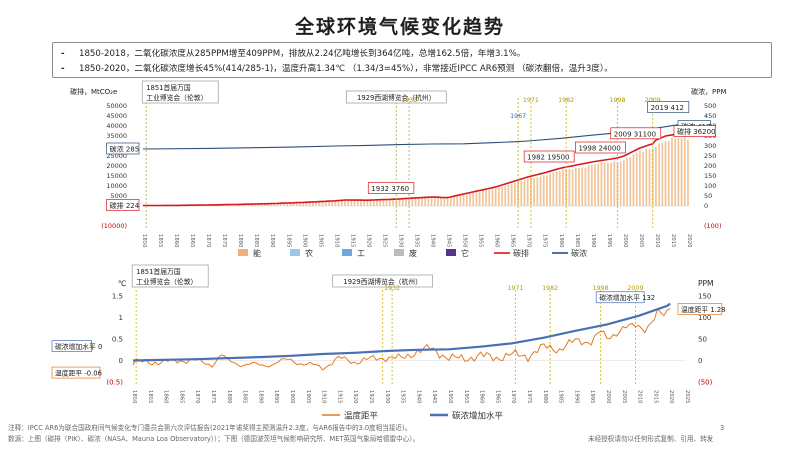 Image resolution: width=800 pixels, height=450 pixels. Describe the element at coordinates (125, 149) in the screenshot. I see `value-label: 碳浓 285` at that location.